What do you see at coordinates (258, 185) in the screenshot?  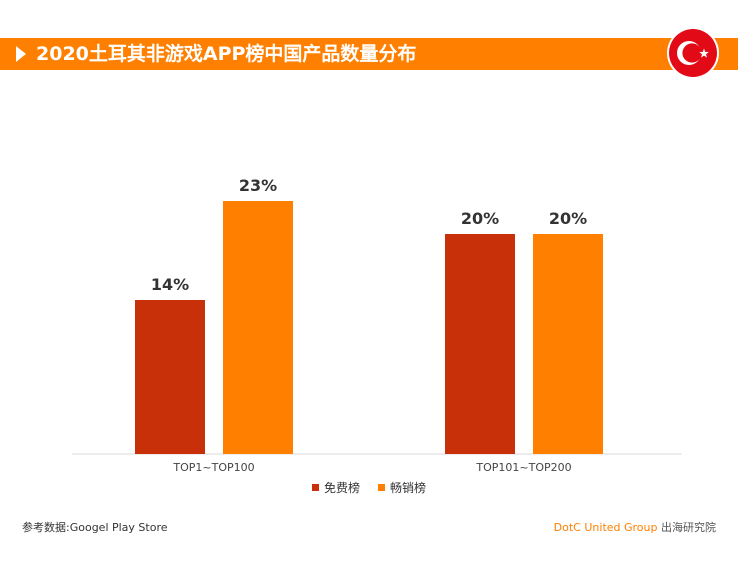 I see `data-label: 23%` at bounding box center [258, 185].